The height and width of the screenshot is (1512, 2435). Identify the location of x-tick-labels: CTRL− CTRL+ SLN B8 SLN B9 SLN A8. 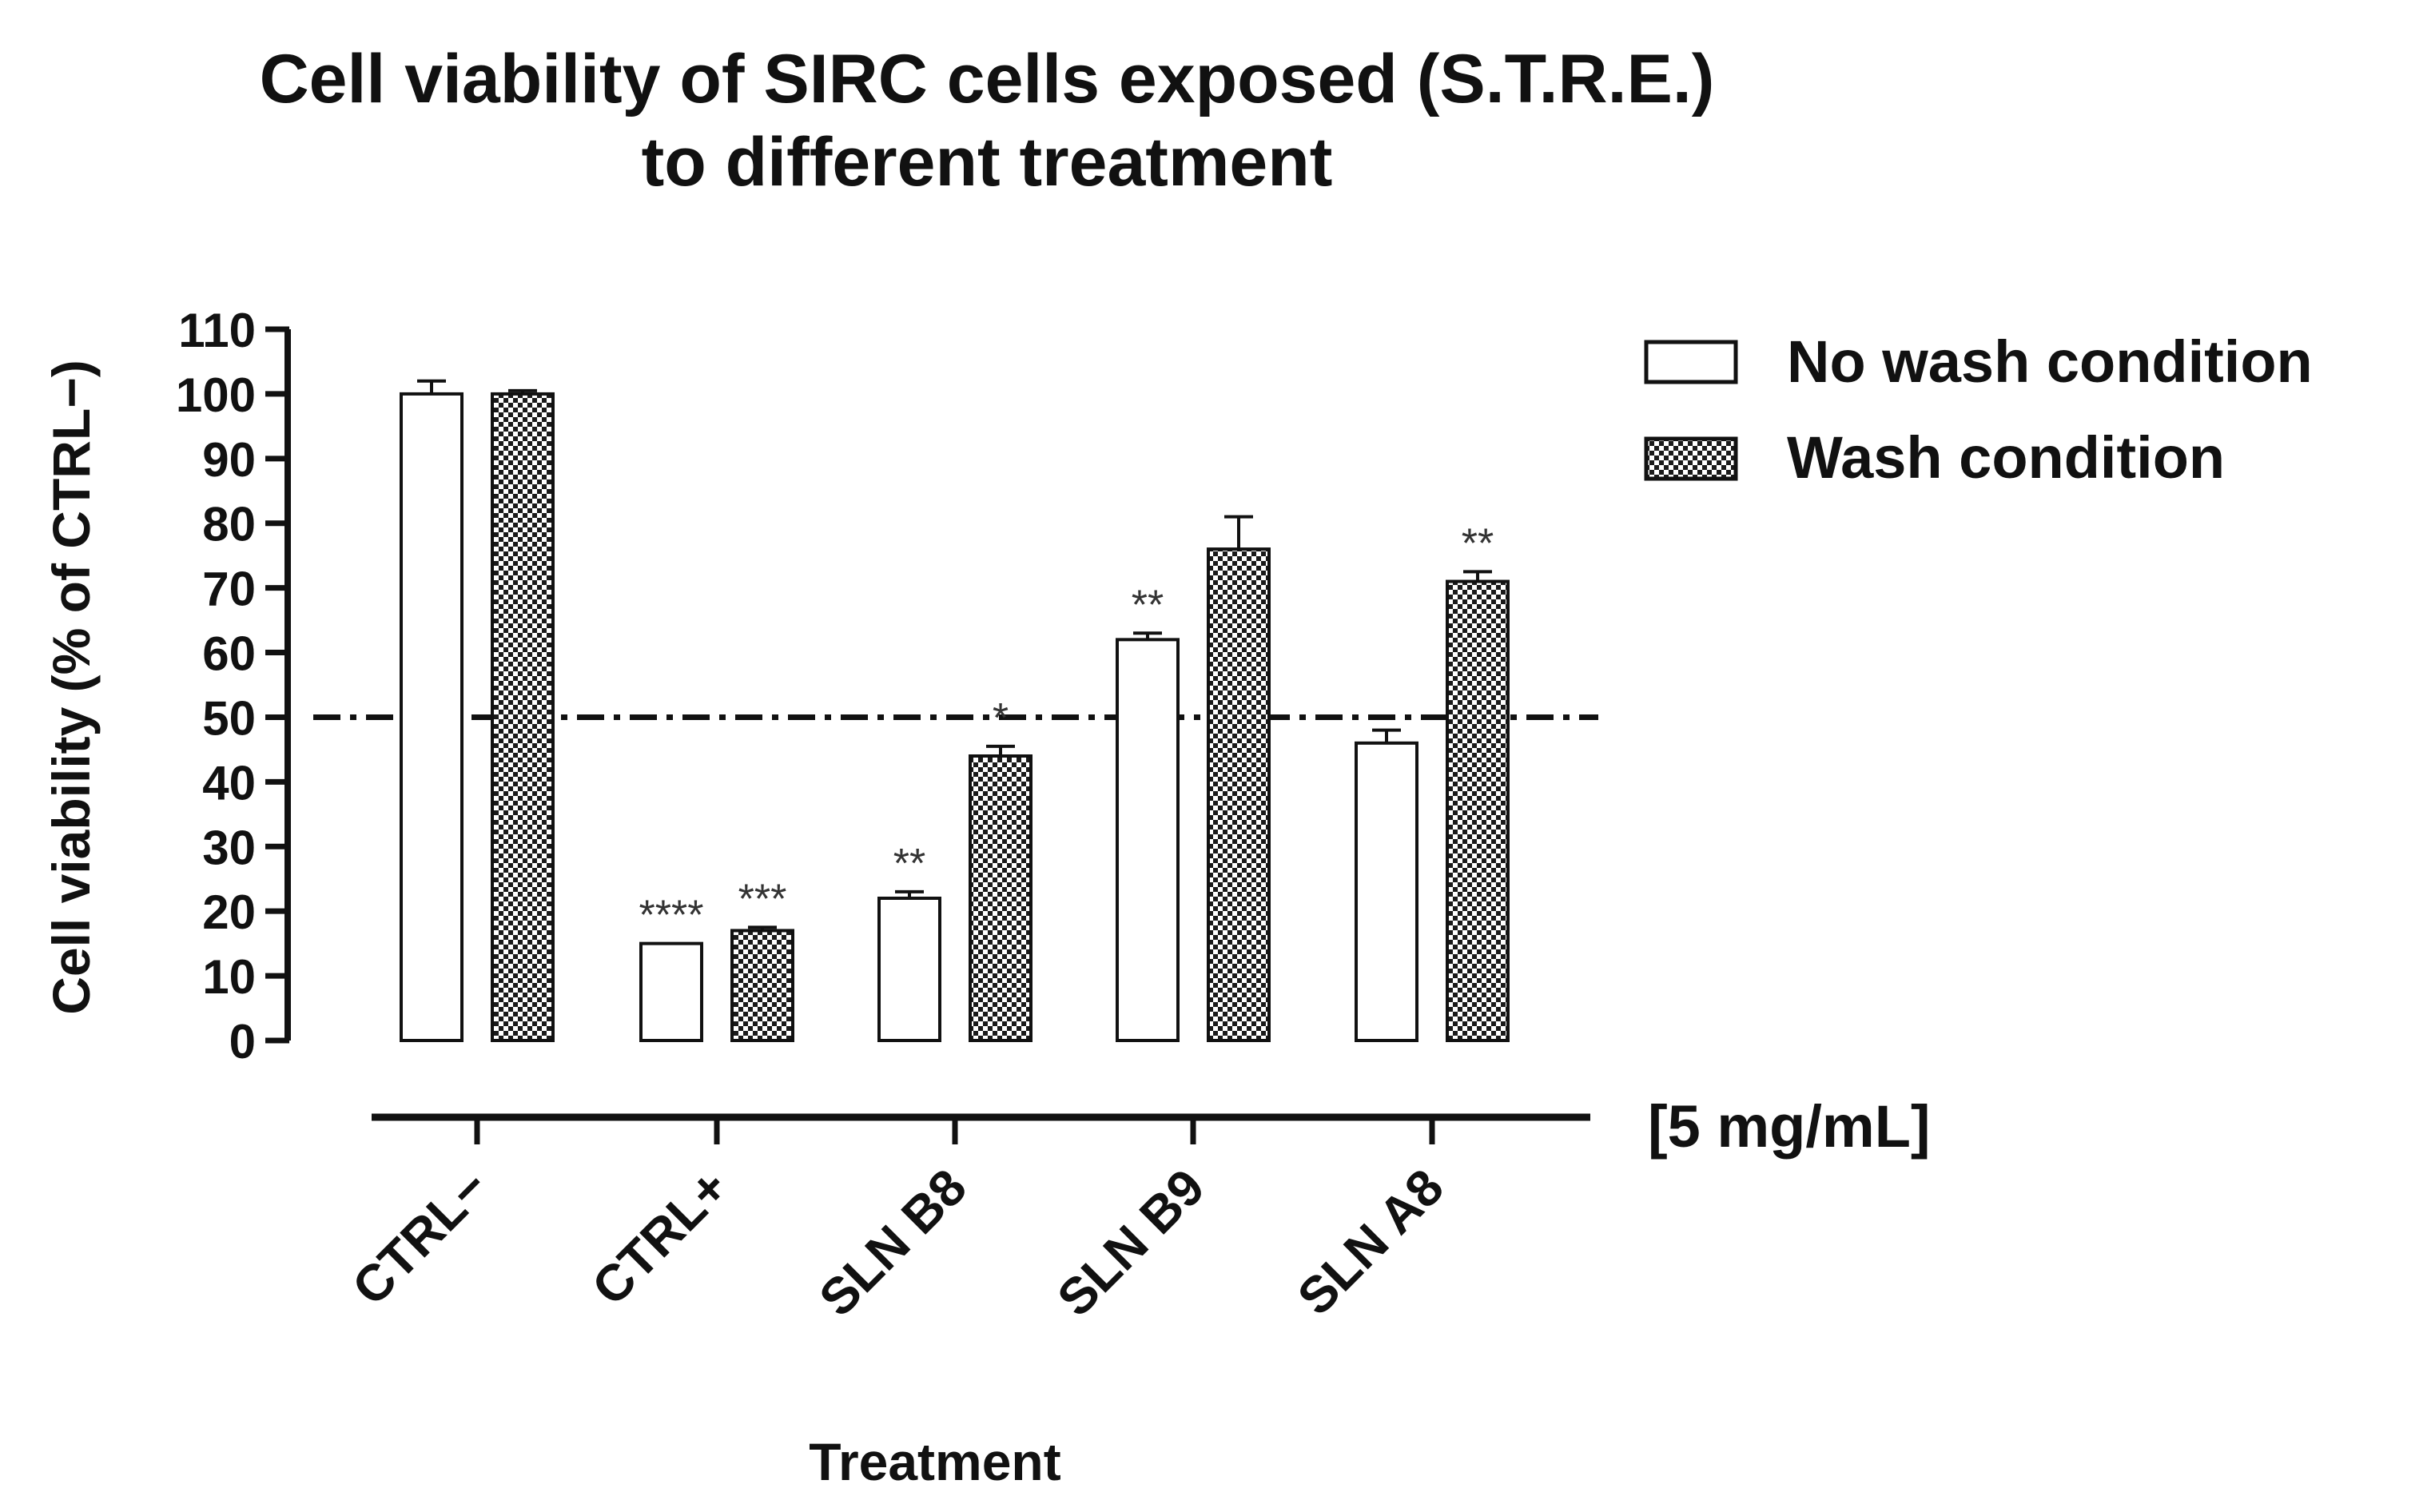
(897, 1242).